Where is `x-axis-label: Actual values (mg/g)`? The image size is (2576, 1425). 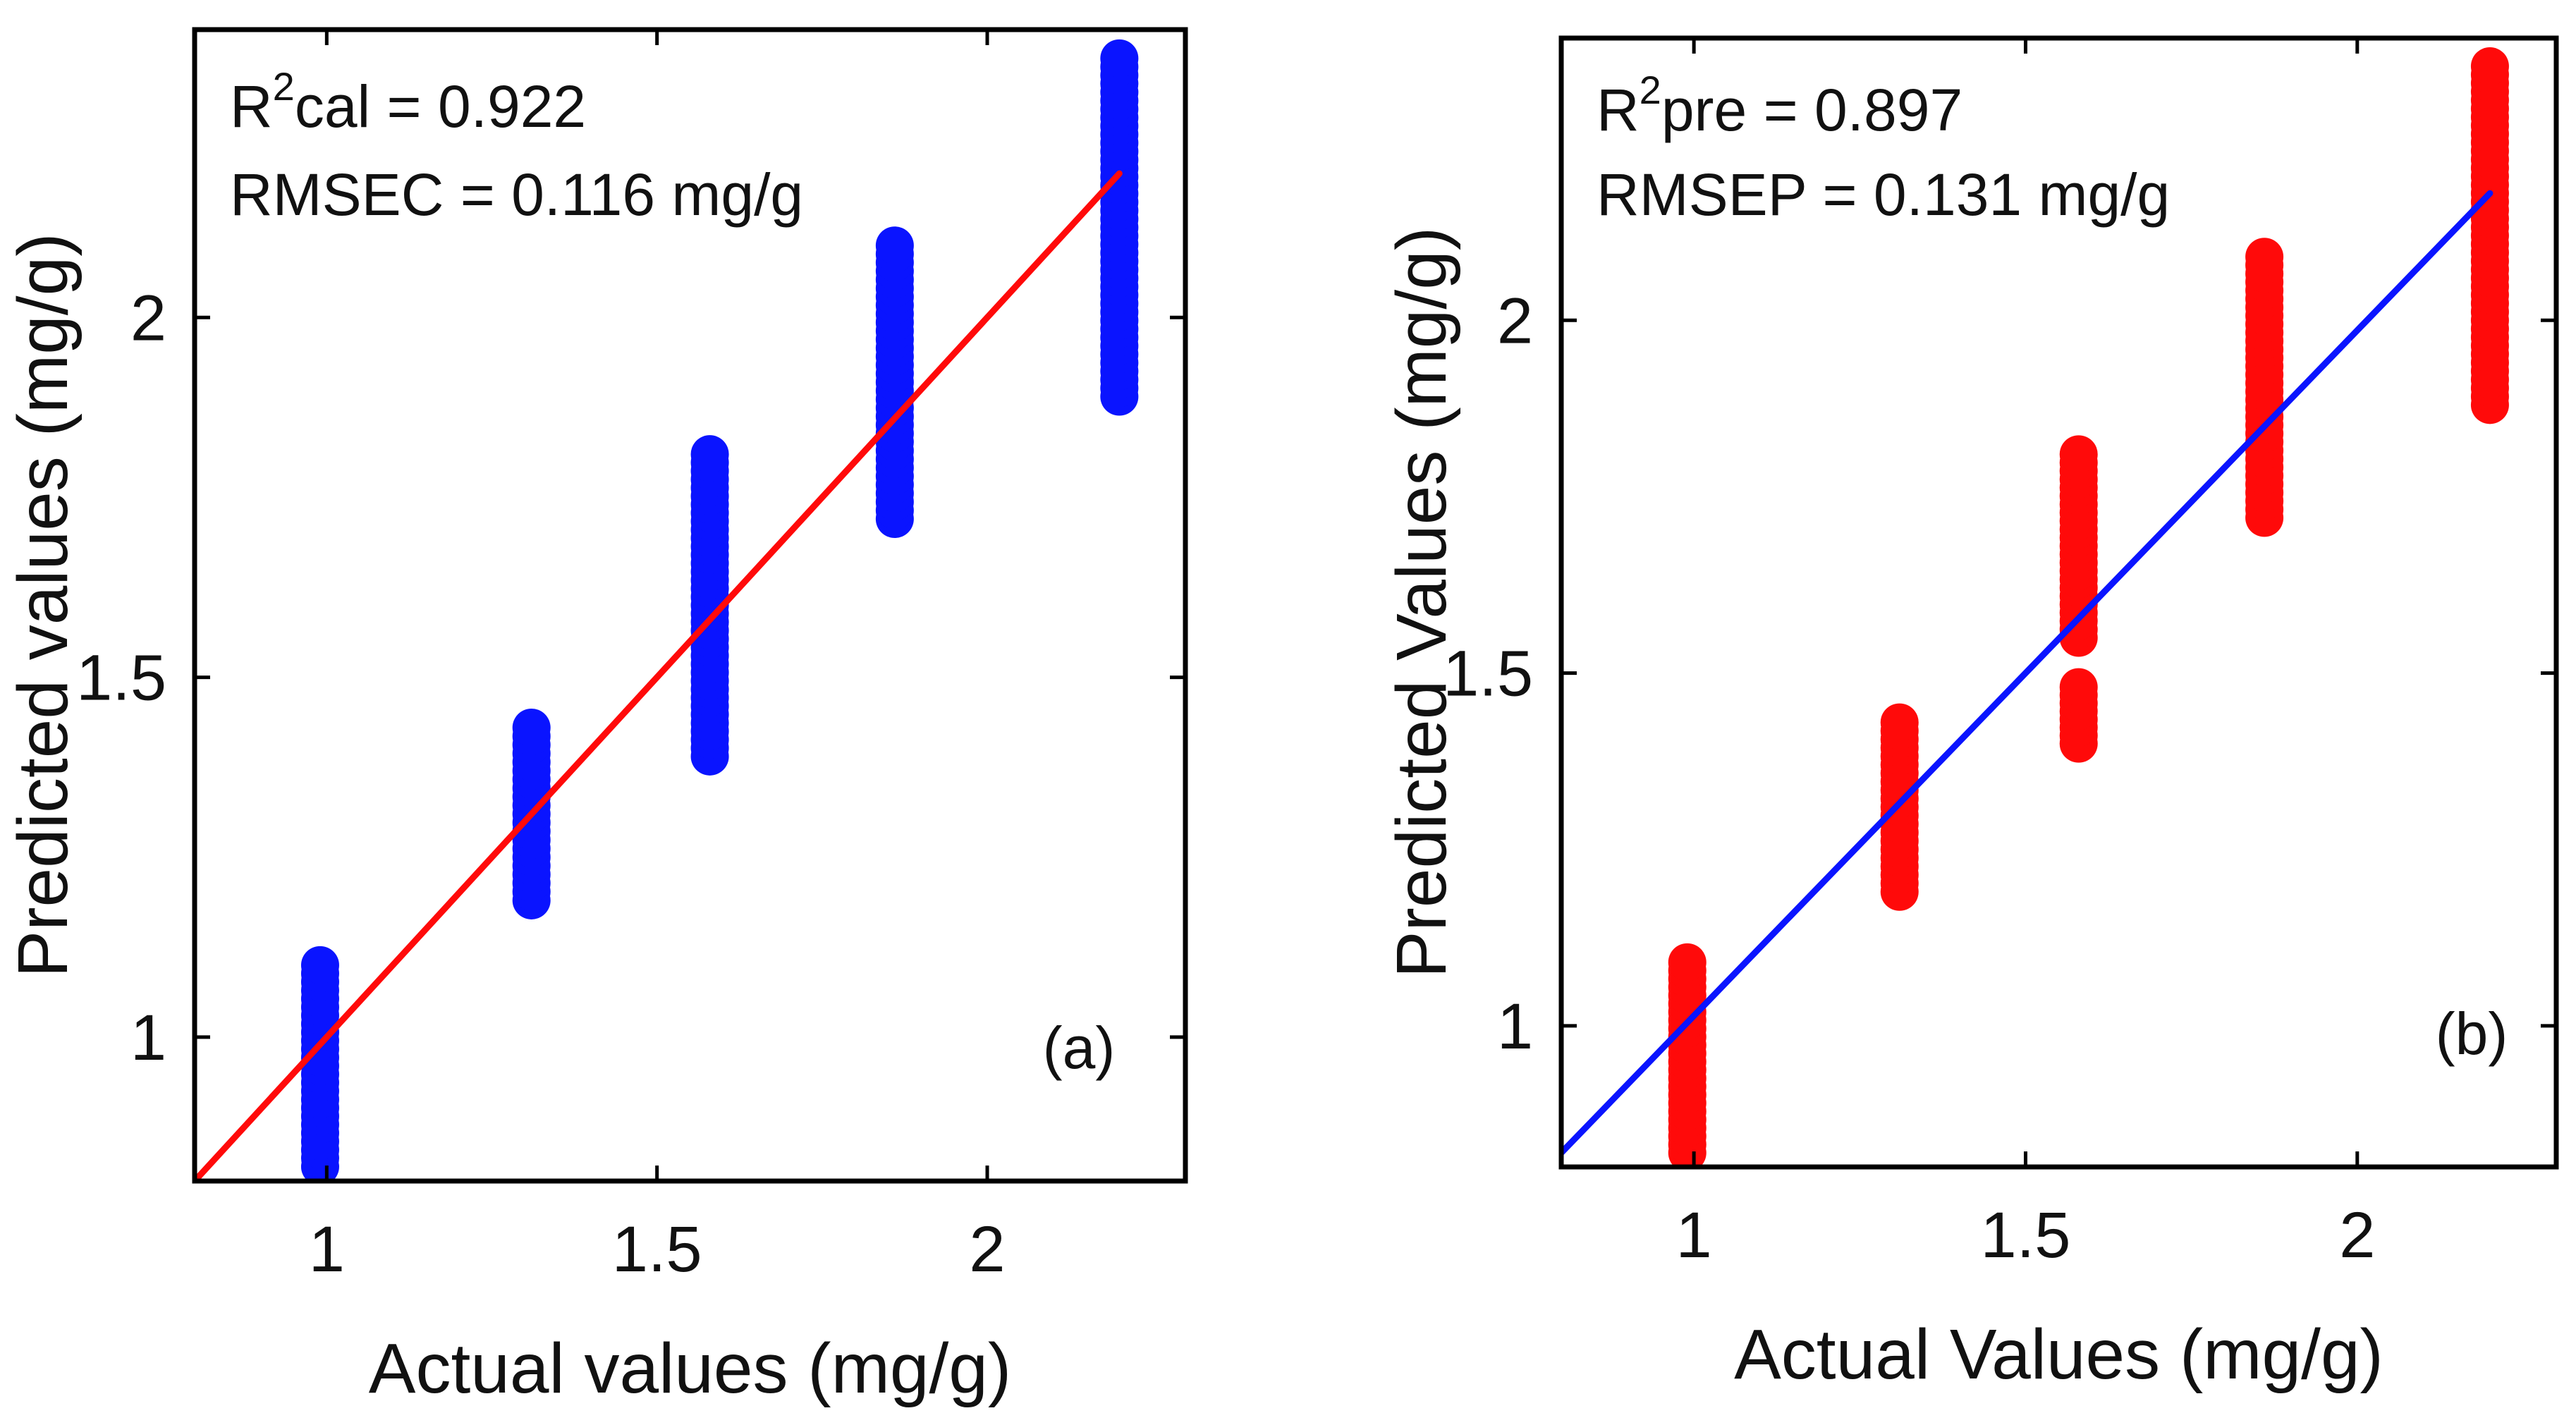
x-axis-label: Actual values (mg/g) is located at coordinates (690, 1368).